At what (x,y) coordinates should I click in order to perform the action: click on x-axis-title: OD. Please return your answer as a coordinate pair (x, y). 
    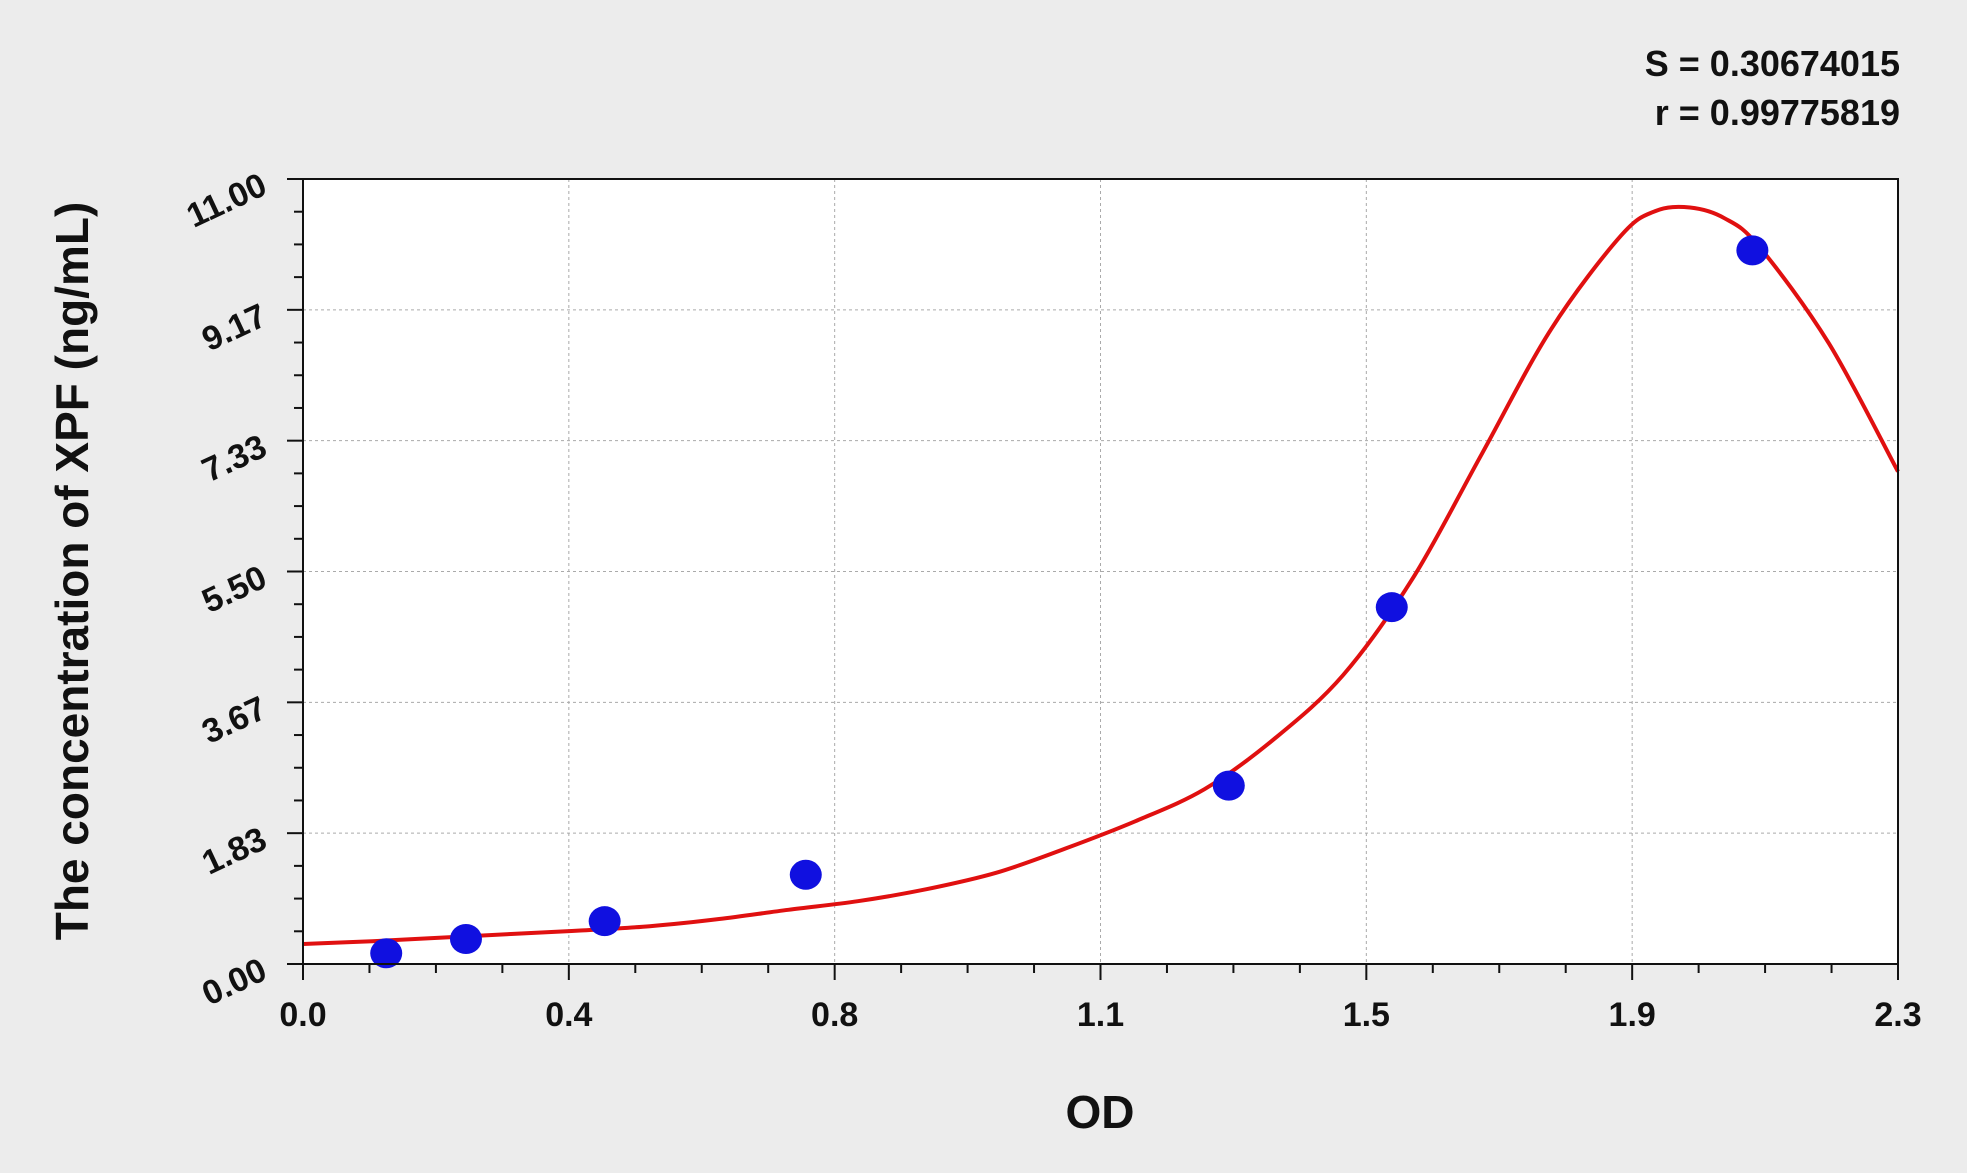
    Looking at the image, I should click on (1100, 1112).